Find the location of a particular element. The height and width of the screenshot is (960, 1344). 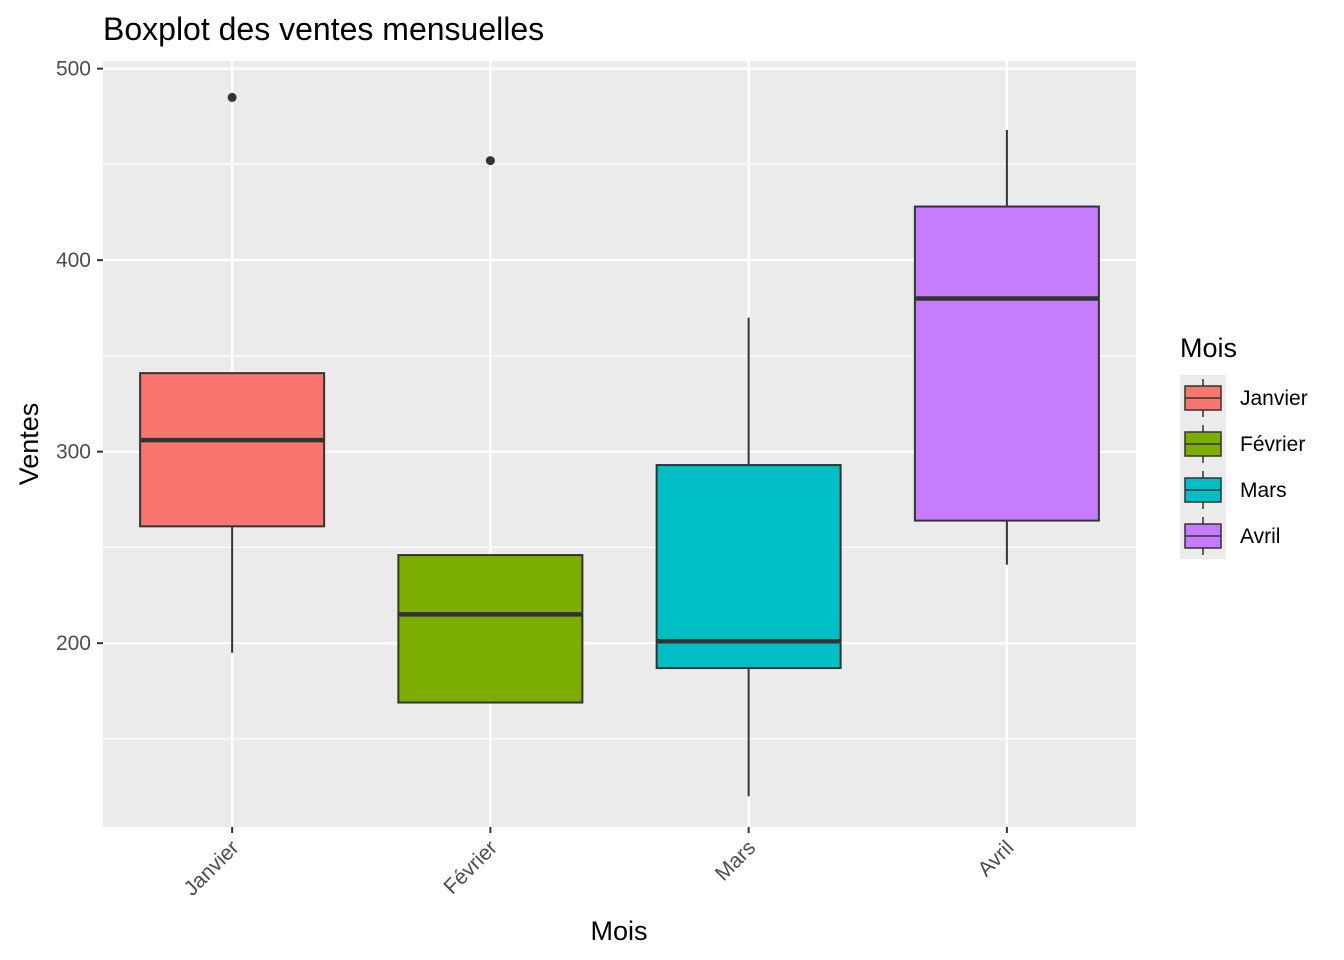

chart-title: Boxplot des ventes mensuelles is located at coordinates (323, 29).